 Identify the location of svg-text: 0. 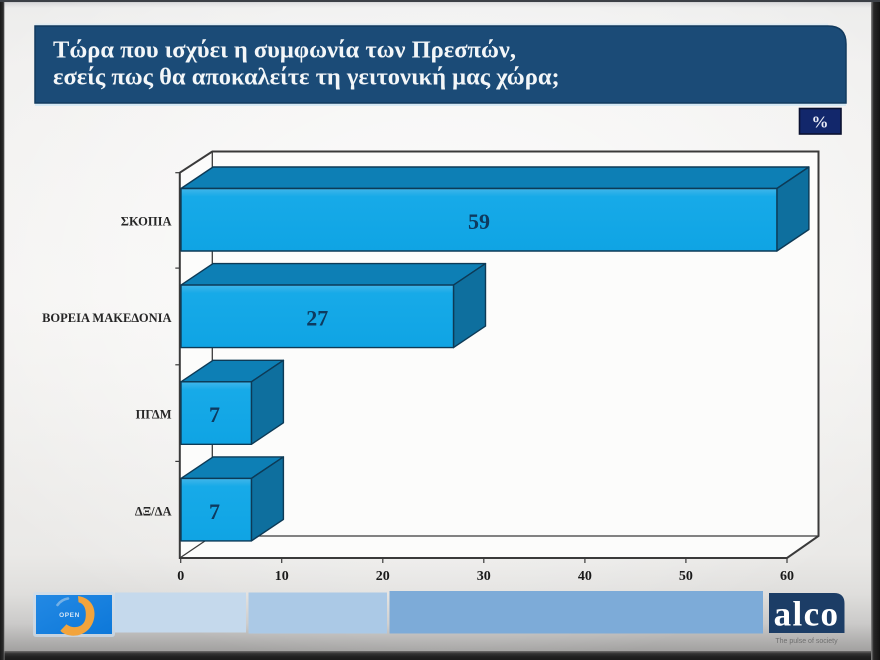
(180, 576).